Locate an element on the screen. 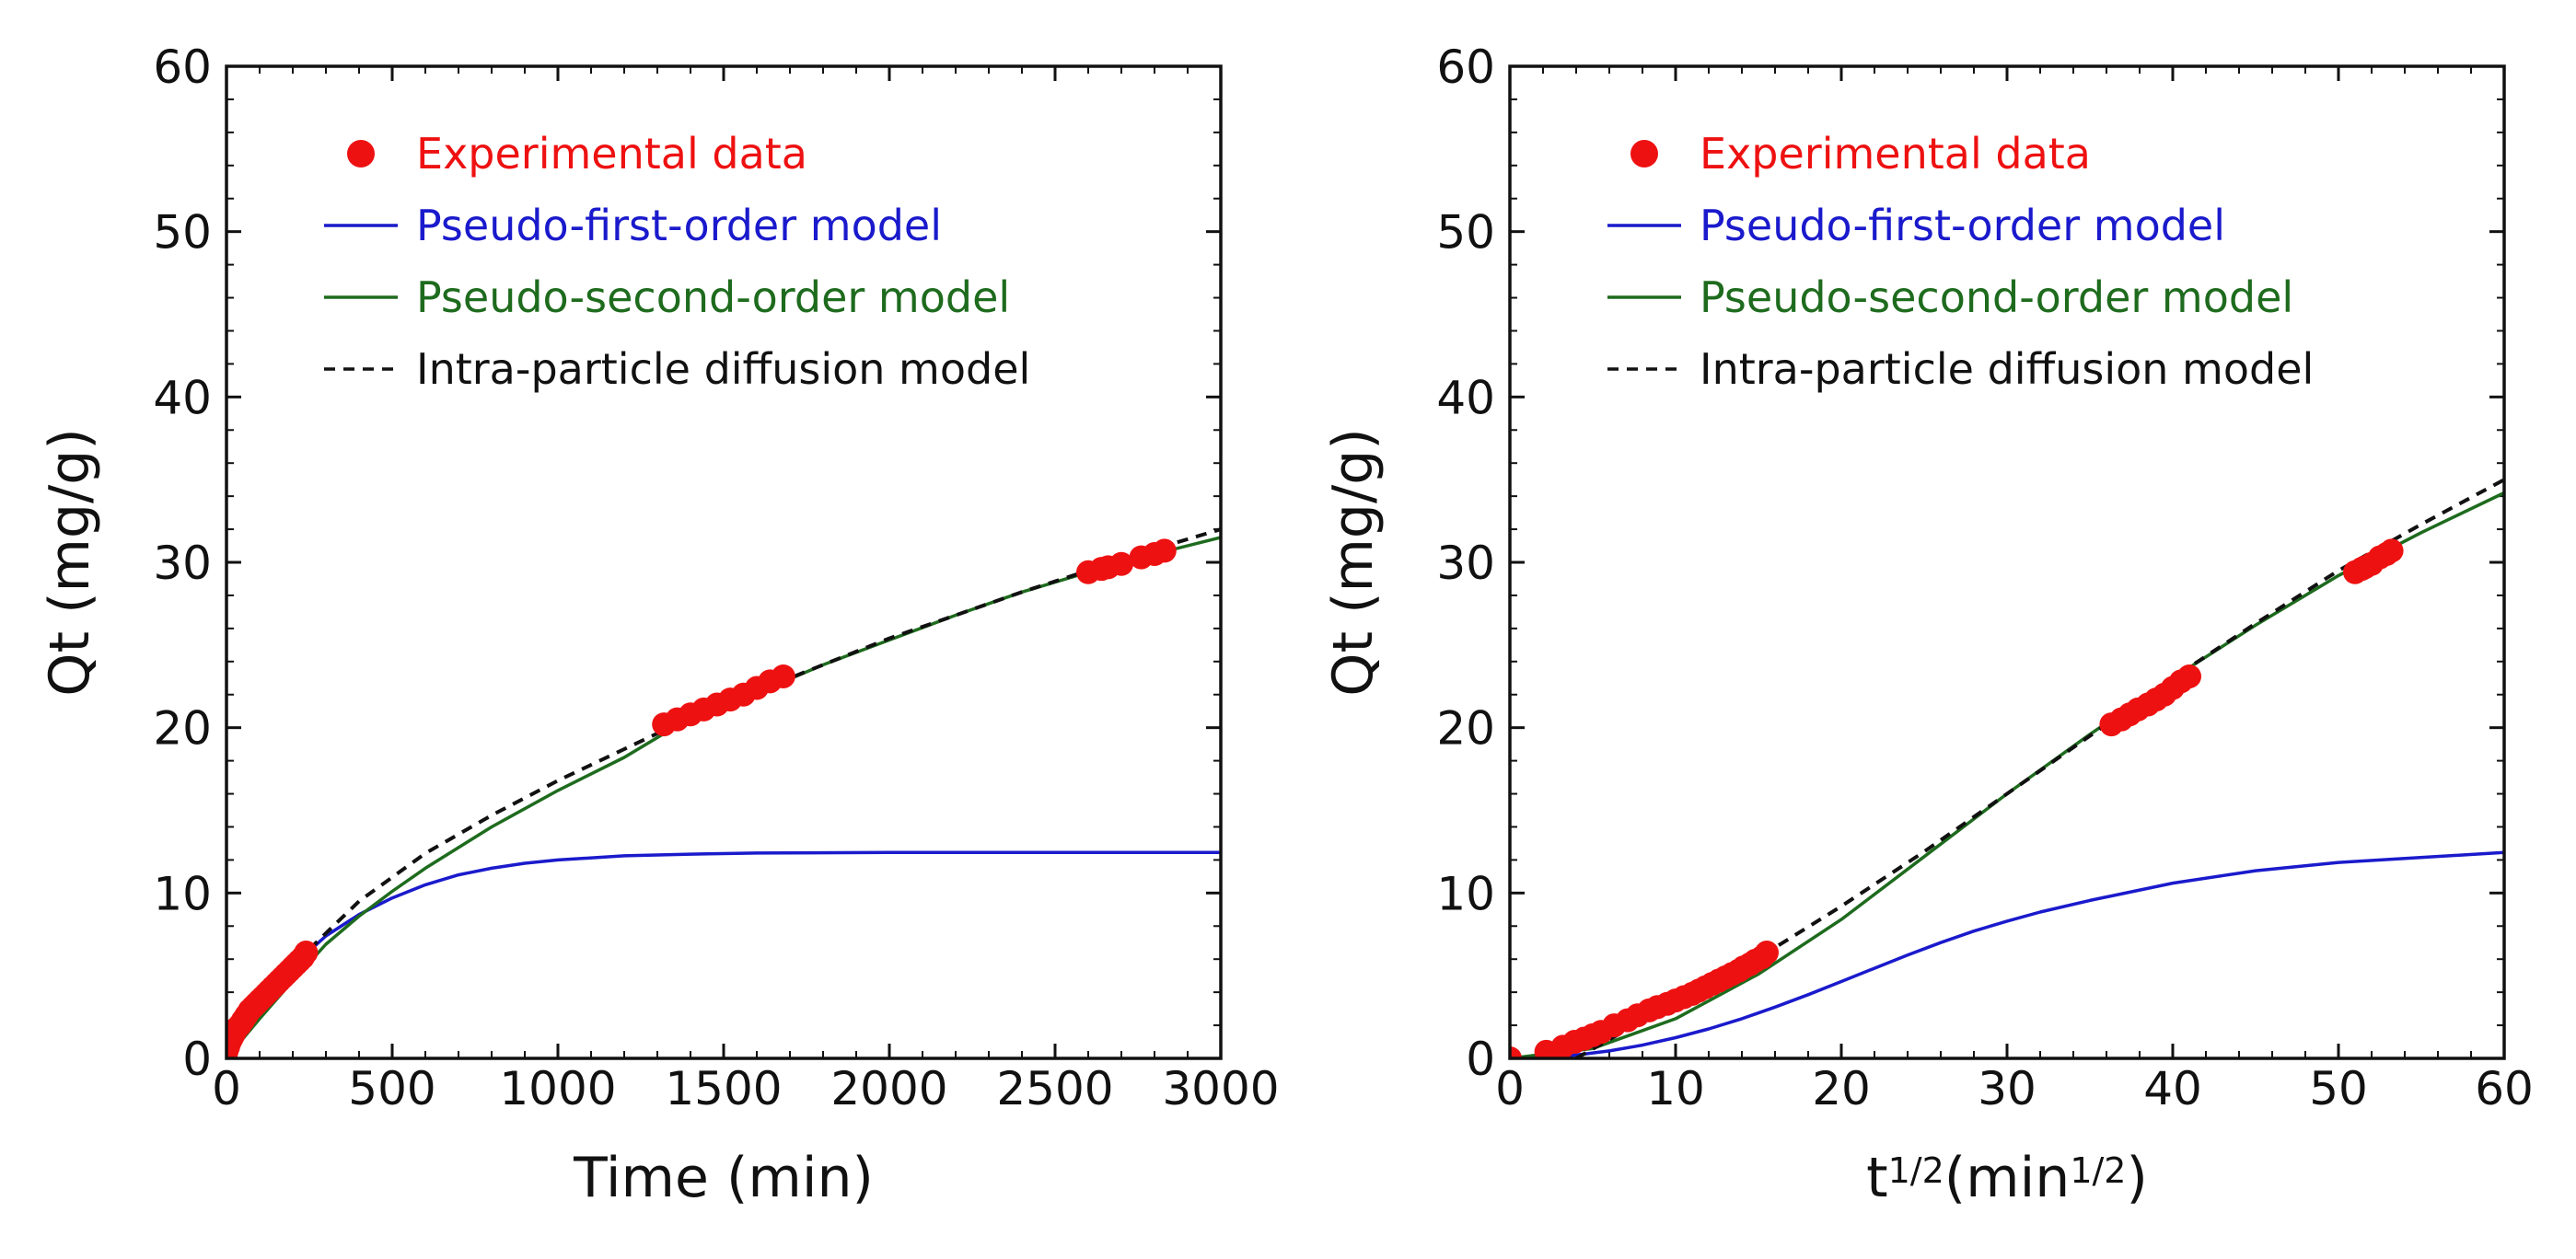 The width and height of the screenshot is (2576, 1259). x-tick-label: 40 is located at coordinates (2172, 1088).